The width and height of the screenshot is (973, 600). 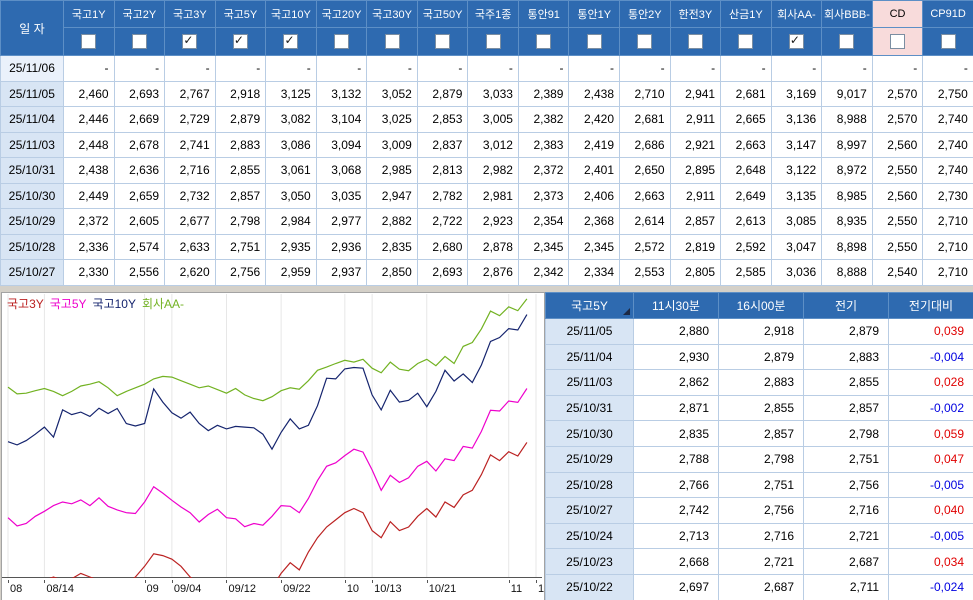 What do you see at coordinates (759, 331) in the screenshot?
I see `quote-row: 25/11/05 2,880 2,918 2,879 0,039` at bounding box center [759, 331].